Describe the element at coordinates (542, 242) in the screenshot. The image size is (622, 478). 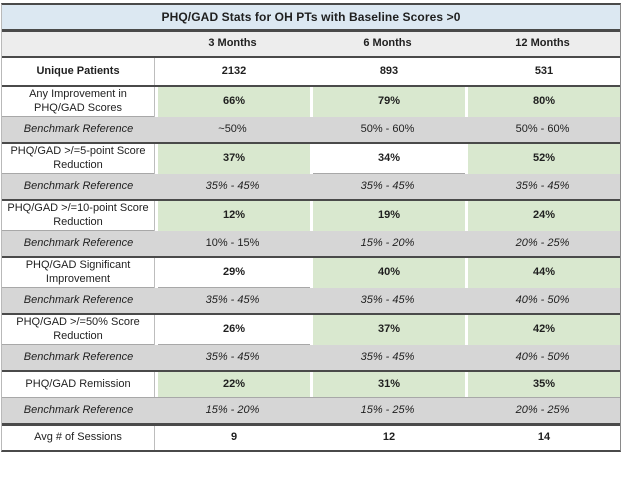
I see `cell-benchmark-ten-point-col3: 20% - 25%` at that location.